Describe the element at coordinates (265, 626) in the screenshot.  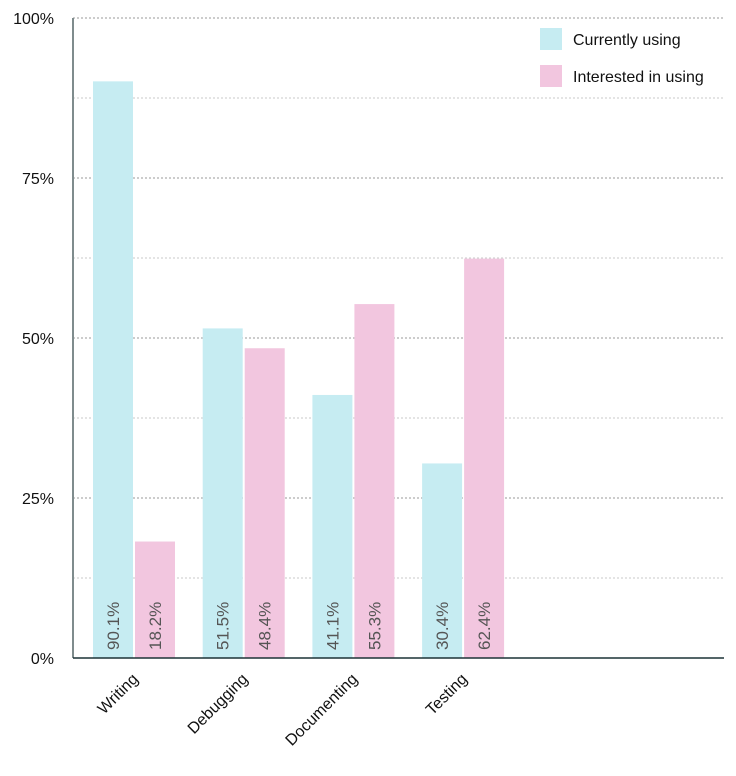
I see `data-label: 48.4%` at that location.